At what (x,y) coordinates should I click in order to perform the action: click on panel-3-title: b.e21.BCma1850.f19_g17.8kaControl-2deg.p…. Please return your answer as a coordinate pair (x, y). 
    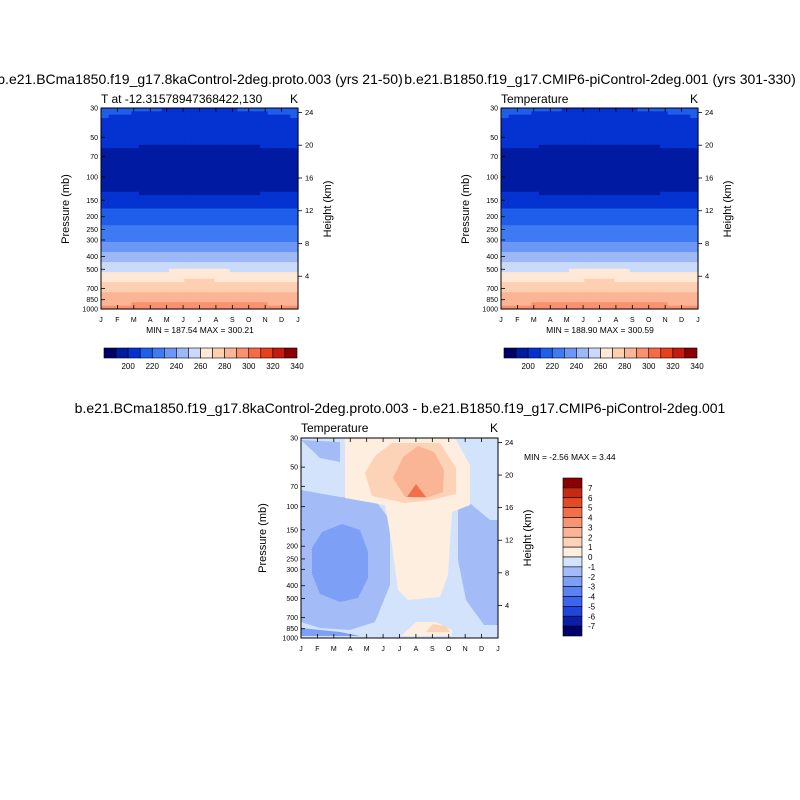
    Looking at the image, I should click on (400, 408).